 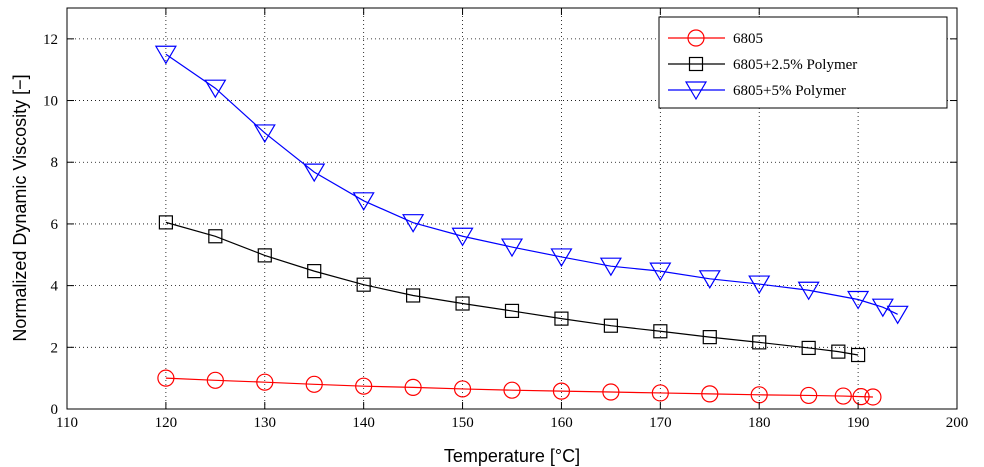 What do you see at coordinates (67, 423) in the screenshot?
I see `x-tick-label: 110` at bounding box center [67, 423].